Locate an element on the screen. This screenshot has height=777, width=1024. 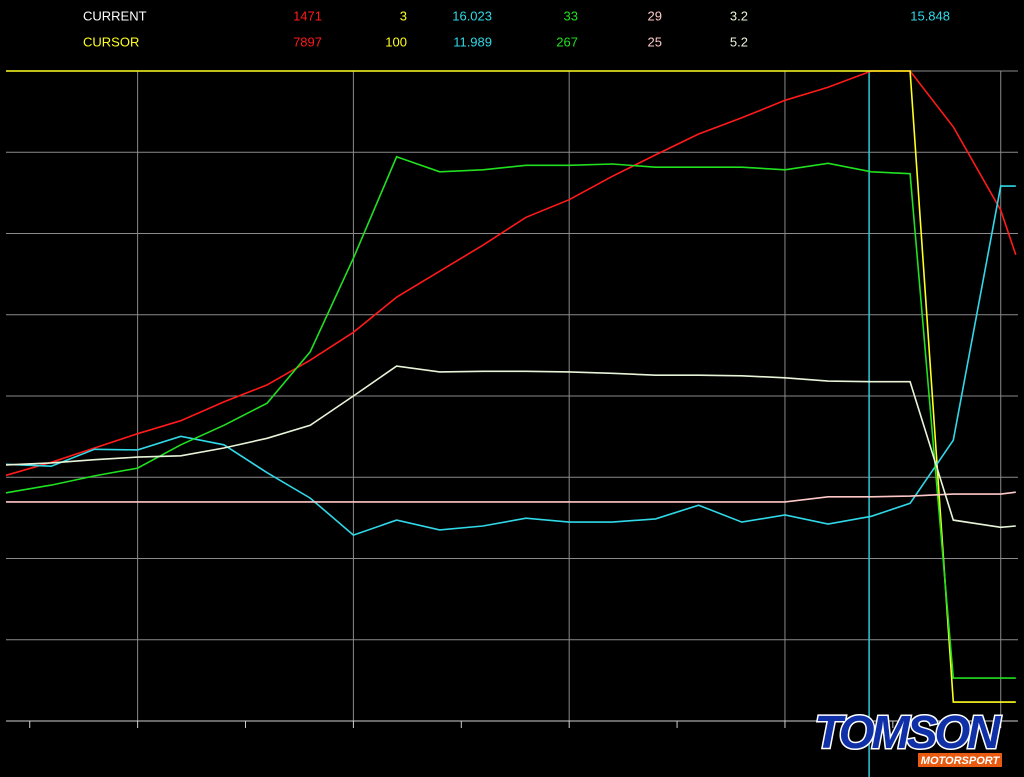
logo-tag-bg is located at coordinates (960, 760).